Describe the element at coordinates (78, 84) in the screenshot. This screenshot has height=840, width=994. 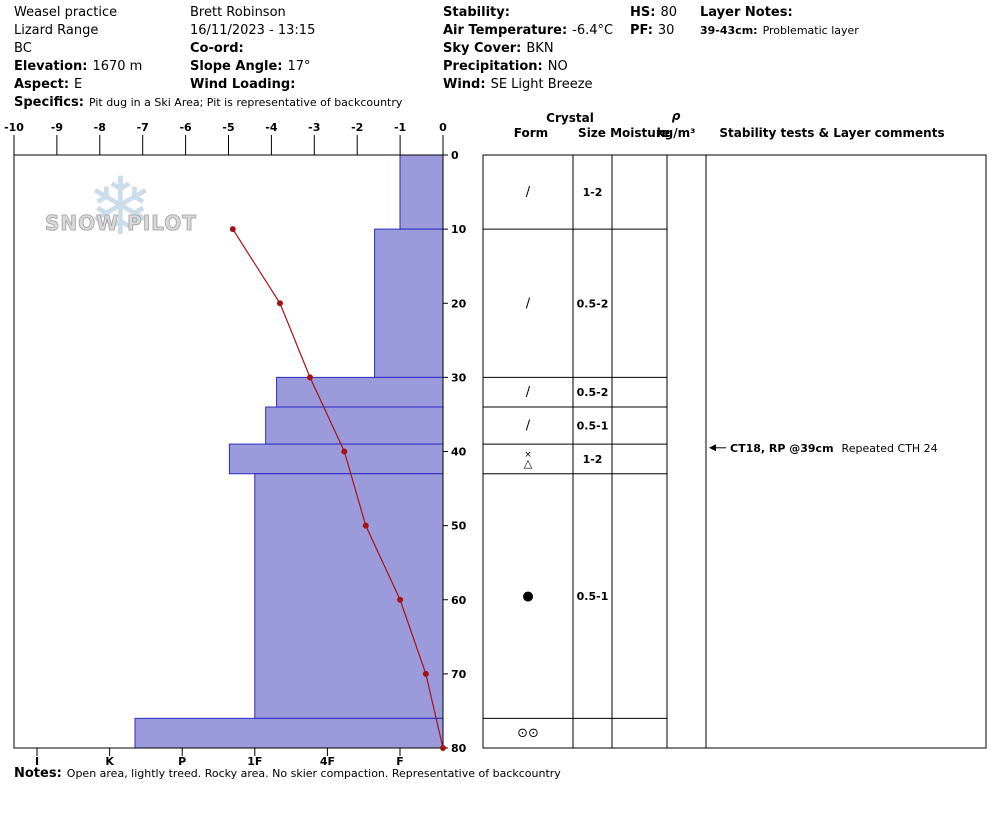
I see `aspect-value: E` at that location.